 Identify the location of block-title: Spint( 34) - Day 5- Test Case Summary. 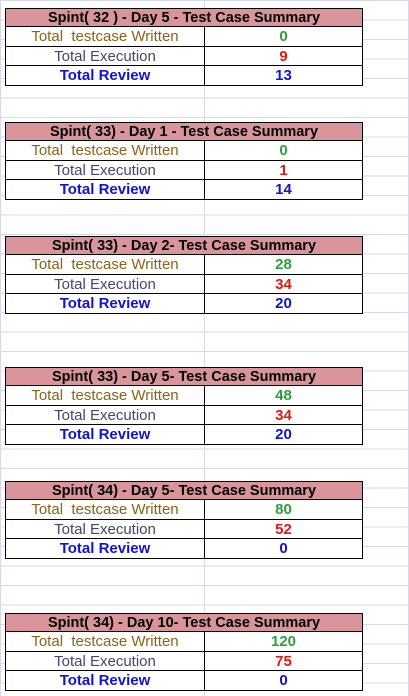
(184, 490).